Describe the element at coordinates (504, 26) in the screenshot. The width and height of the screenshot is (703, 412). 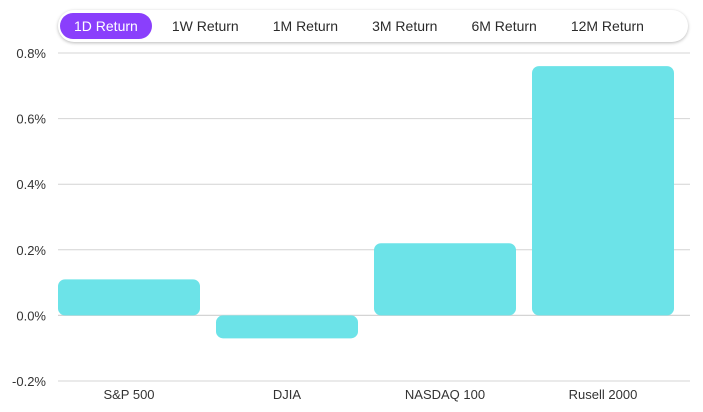
I see `tab-6m-return: 6M Return` at that location.